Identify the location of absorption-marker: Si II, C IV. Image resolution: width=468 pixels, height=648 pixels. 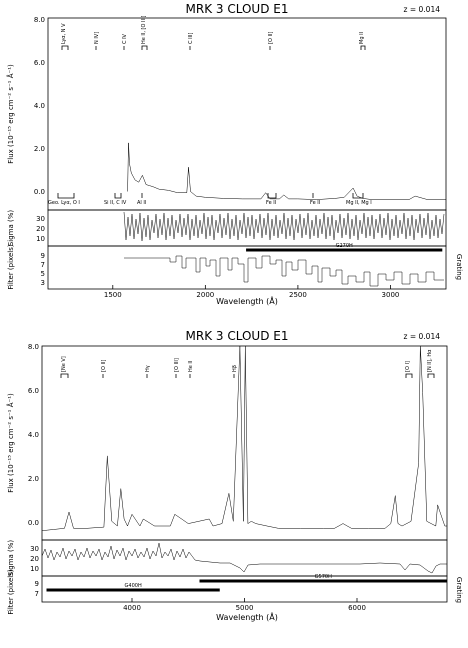
(115, 199).